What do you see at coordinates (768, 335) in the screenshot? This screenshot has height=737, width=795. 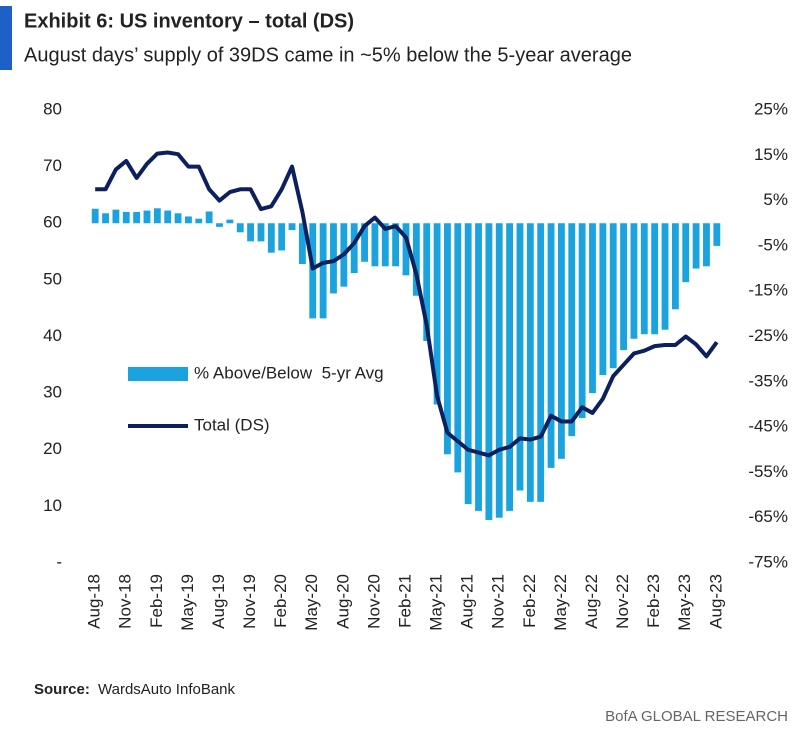 I see `y2-tick-label: -25%` at bounding box center [768, 335].